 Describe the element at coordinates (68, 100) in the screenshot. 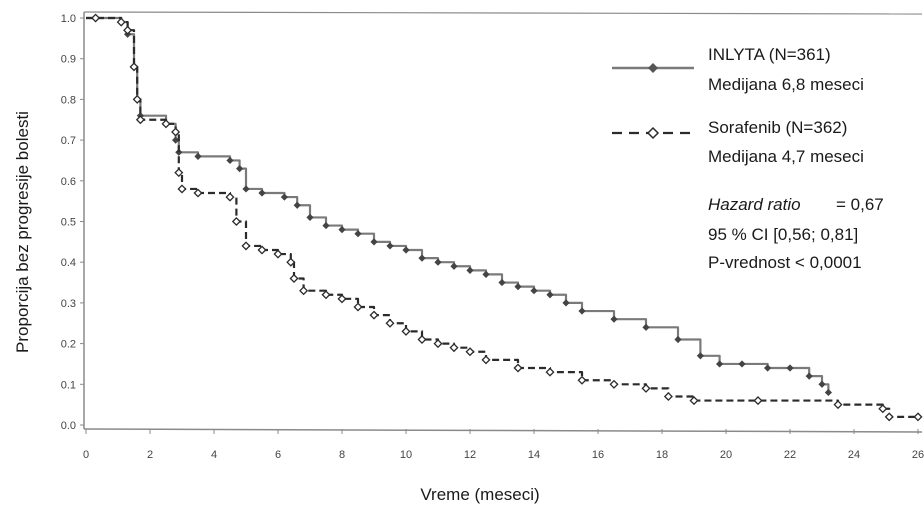

I see `y-tick-label: 0.8` at that location.